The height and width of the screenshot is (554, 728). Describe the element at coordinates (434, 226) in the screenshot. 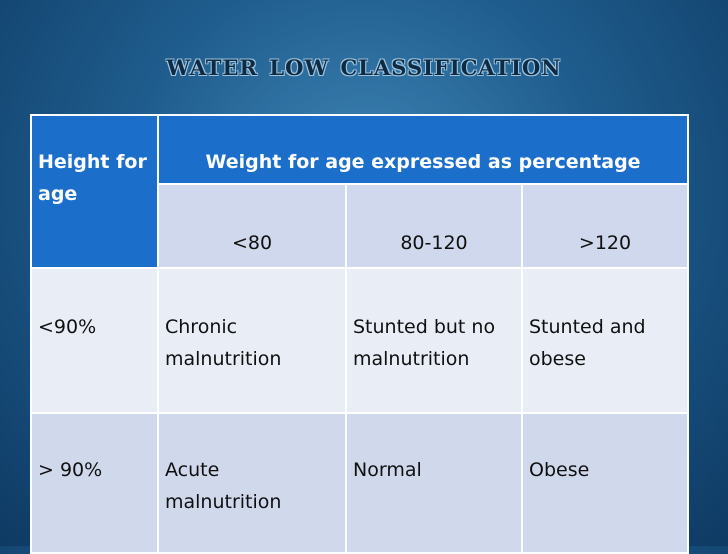

I see `column-header: 80-120` at that location.